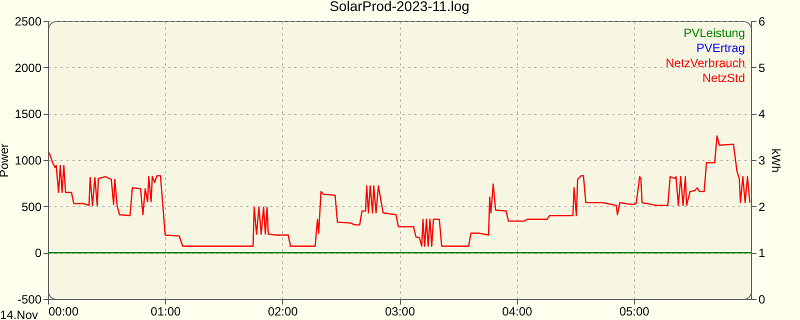 The image size is (800, 320). What do you see at coordinates (762, 67) in the screenshot?
I see `y2-tick-label: 5` at bounding box center [762, 67].